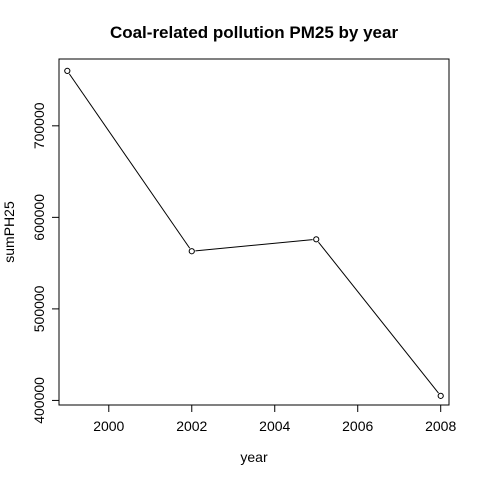 This screenshot has height=480, width=480. Describe the element at coordinates (9, 232) in the screenshot. I see `y-axis-label: sumPH25` at that location.